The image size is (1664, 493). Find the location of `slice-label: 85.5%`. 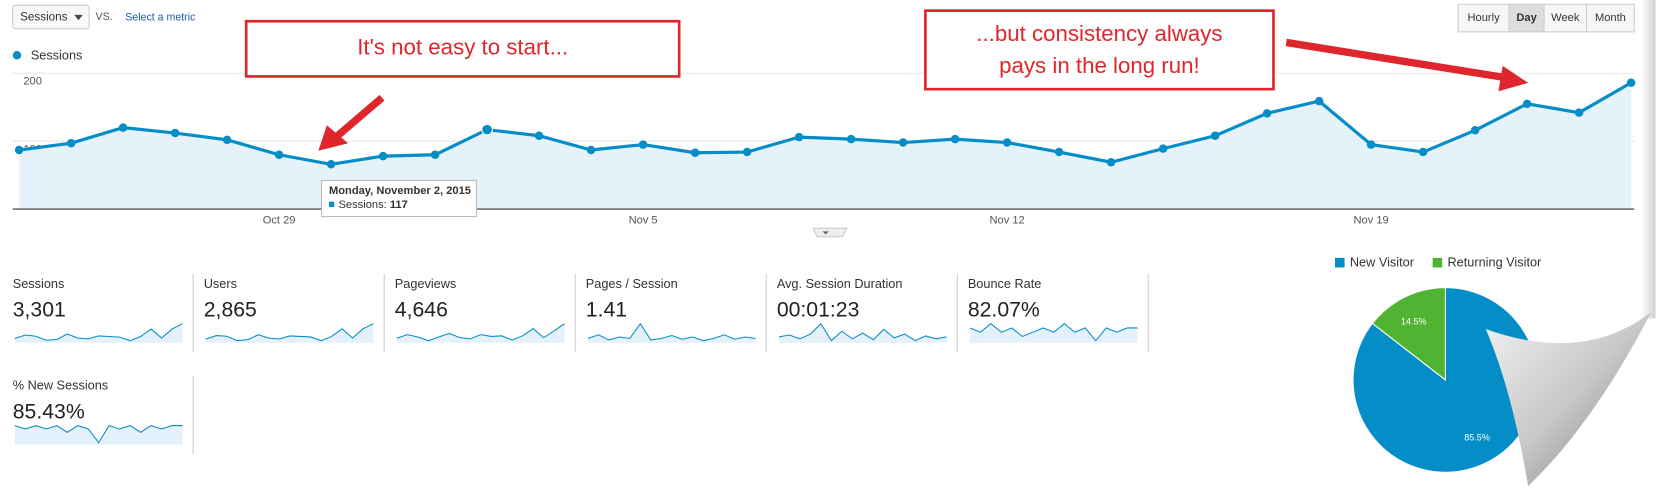

slice-label: 85.5% is located at coordinates (1477, 437).